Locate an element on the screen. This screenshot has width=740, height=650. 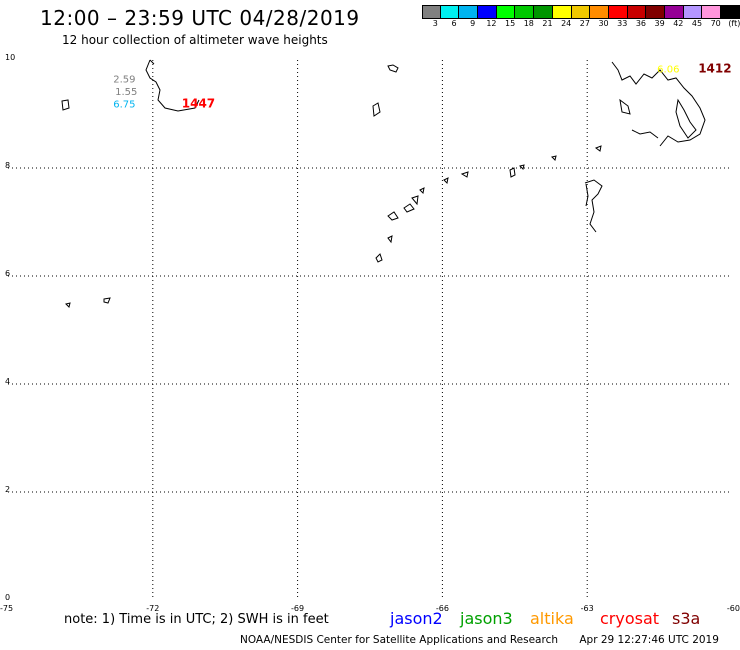
legend-tick: 27 is located at coordinates (584, 23).